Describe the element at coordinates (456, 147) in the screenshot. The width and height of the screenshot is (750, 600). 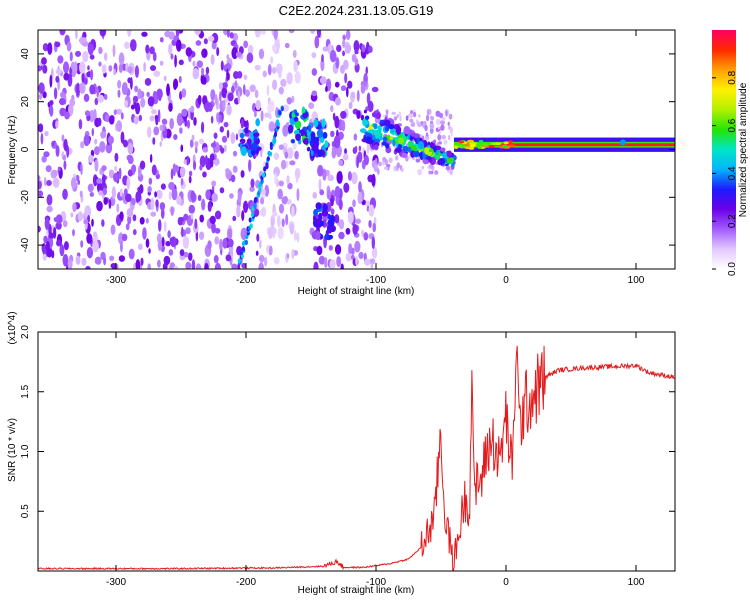
I see `carrier-cell` at that location.